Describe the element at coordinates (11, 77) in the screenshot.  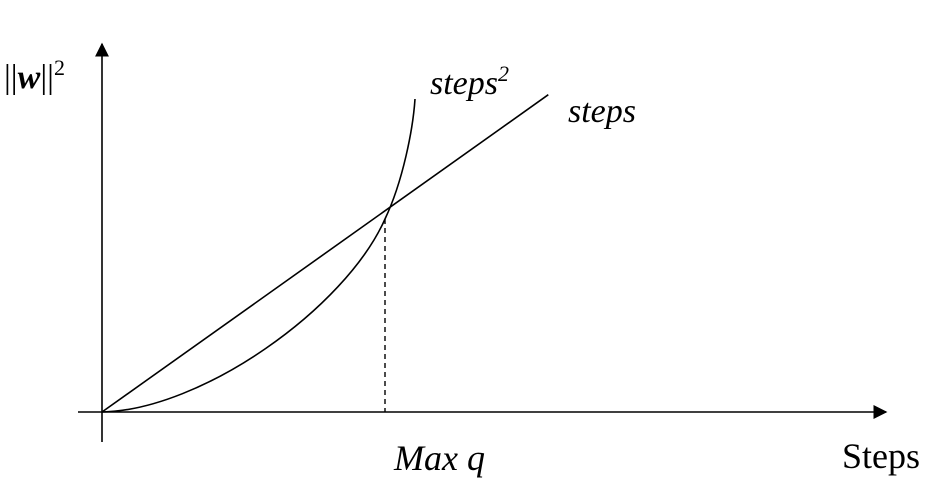
I see `y-axis-label-bars-left: ||` at that location.